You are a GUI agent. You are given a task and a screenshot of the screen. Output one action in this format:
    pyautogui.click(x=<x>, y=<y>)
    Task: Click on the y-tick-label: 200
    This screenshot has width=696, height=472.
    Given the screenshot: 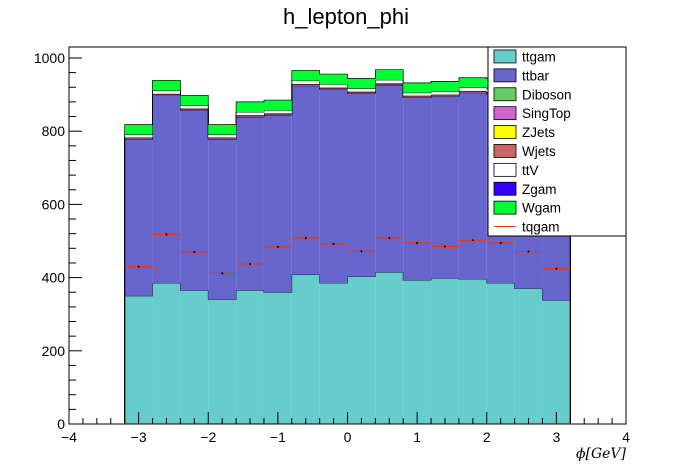 What is the action you would take?
    pyautogui.click(x=54, y=351)
    